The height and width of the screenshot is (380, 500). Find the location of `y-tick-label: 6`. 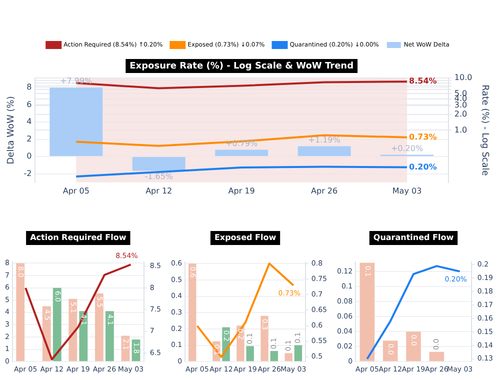

y-tick-label: 6 is located at coordinates (29, 104).